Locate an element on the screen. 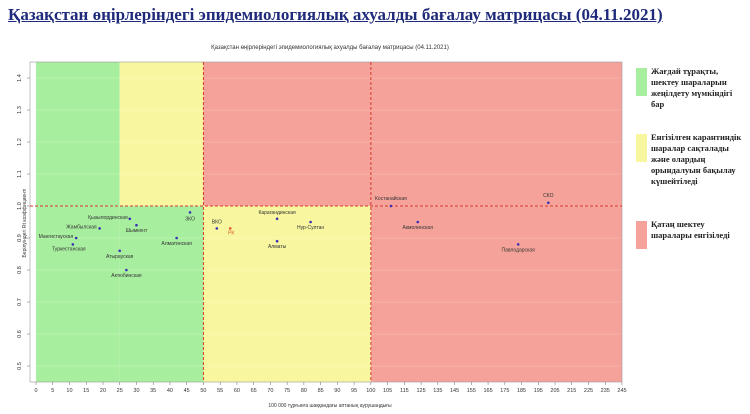 This screenshot has width=750, height=414. x-tick-label: 205 is located at coordinates (554, 391).